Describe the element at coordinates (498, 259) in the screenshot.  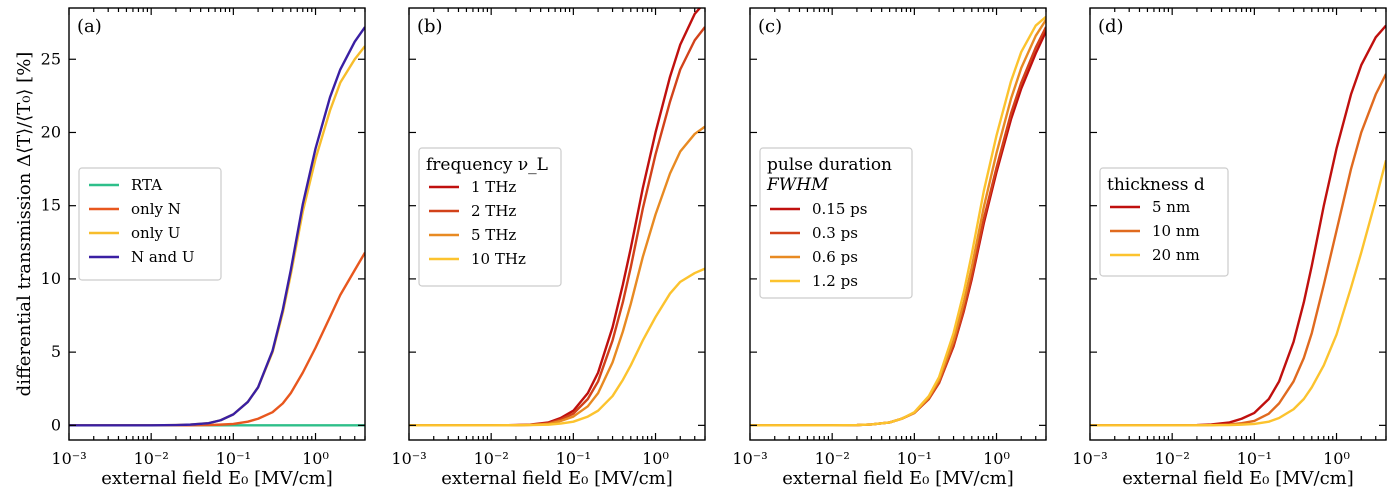
I see `legend-entry: 10 THz` at that location.